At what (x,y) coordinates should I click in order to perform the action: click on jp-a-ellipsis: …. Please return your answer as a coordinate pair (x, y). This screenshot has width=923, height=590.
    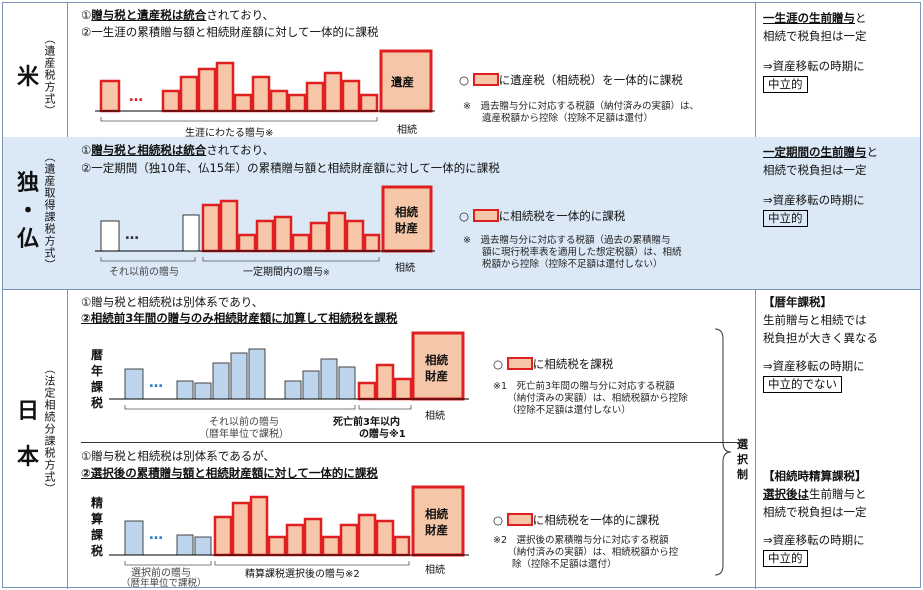
    Looking at the image, I should click on (156, 383).